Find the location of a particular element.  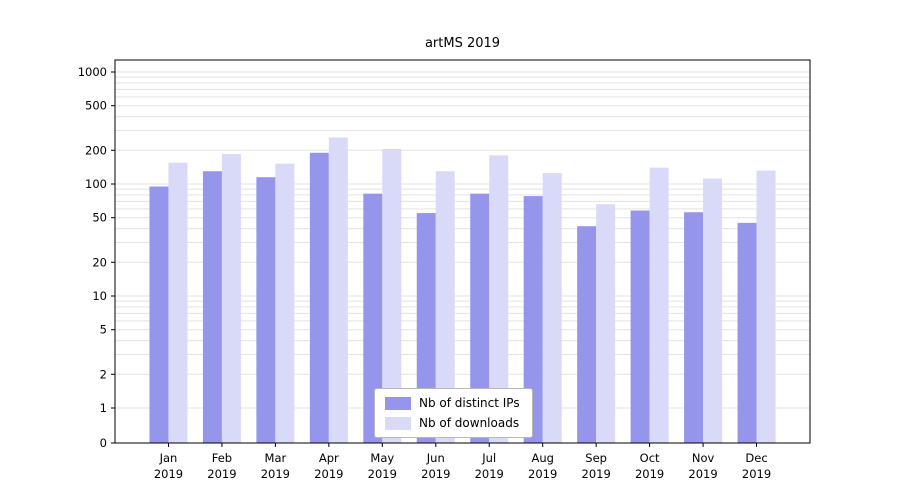

x-tick-label-month: Mar is located at coordinates (276, 458).